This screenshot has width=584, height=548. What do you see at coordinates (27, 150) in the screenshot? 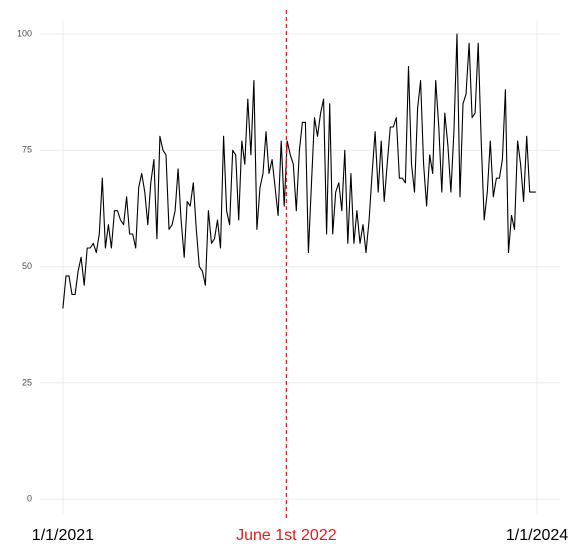
I see `y-tick-label: 75` at bounding box center [27, 150].